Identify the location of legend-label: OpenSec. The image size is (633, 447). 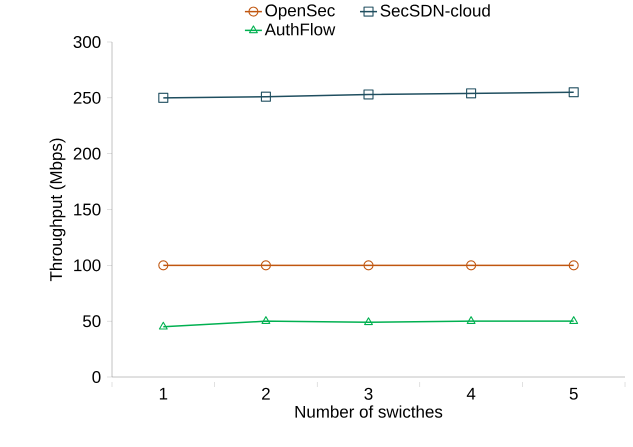
(300, 12).